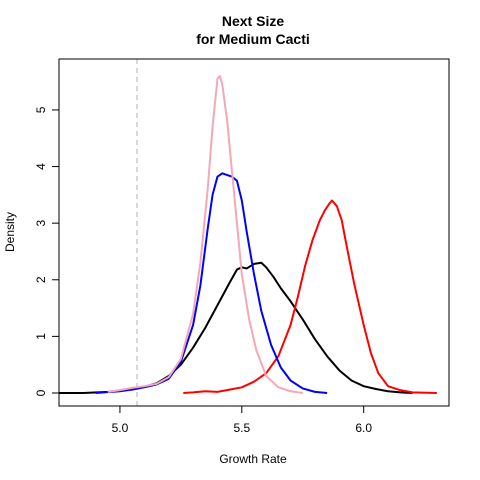  What do you see at coordinates (253, 39) in the screenshot?
I see `chart-title-line-2: for Medium Cacti` at bounding box center [253, 39].